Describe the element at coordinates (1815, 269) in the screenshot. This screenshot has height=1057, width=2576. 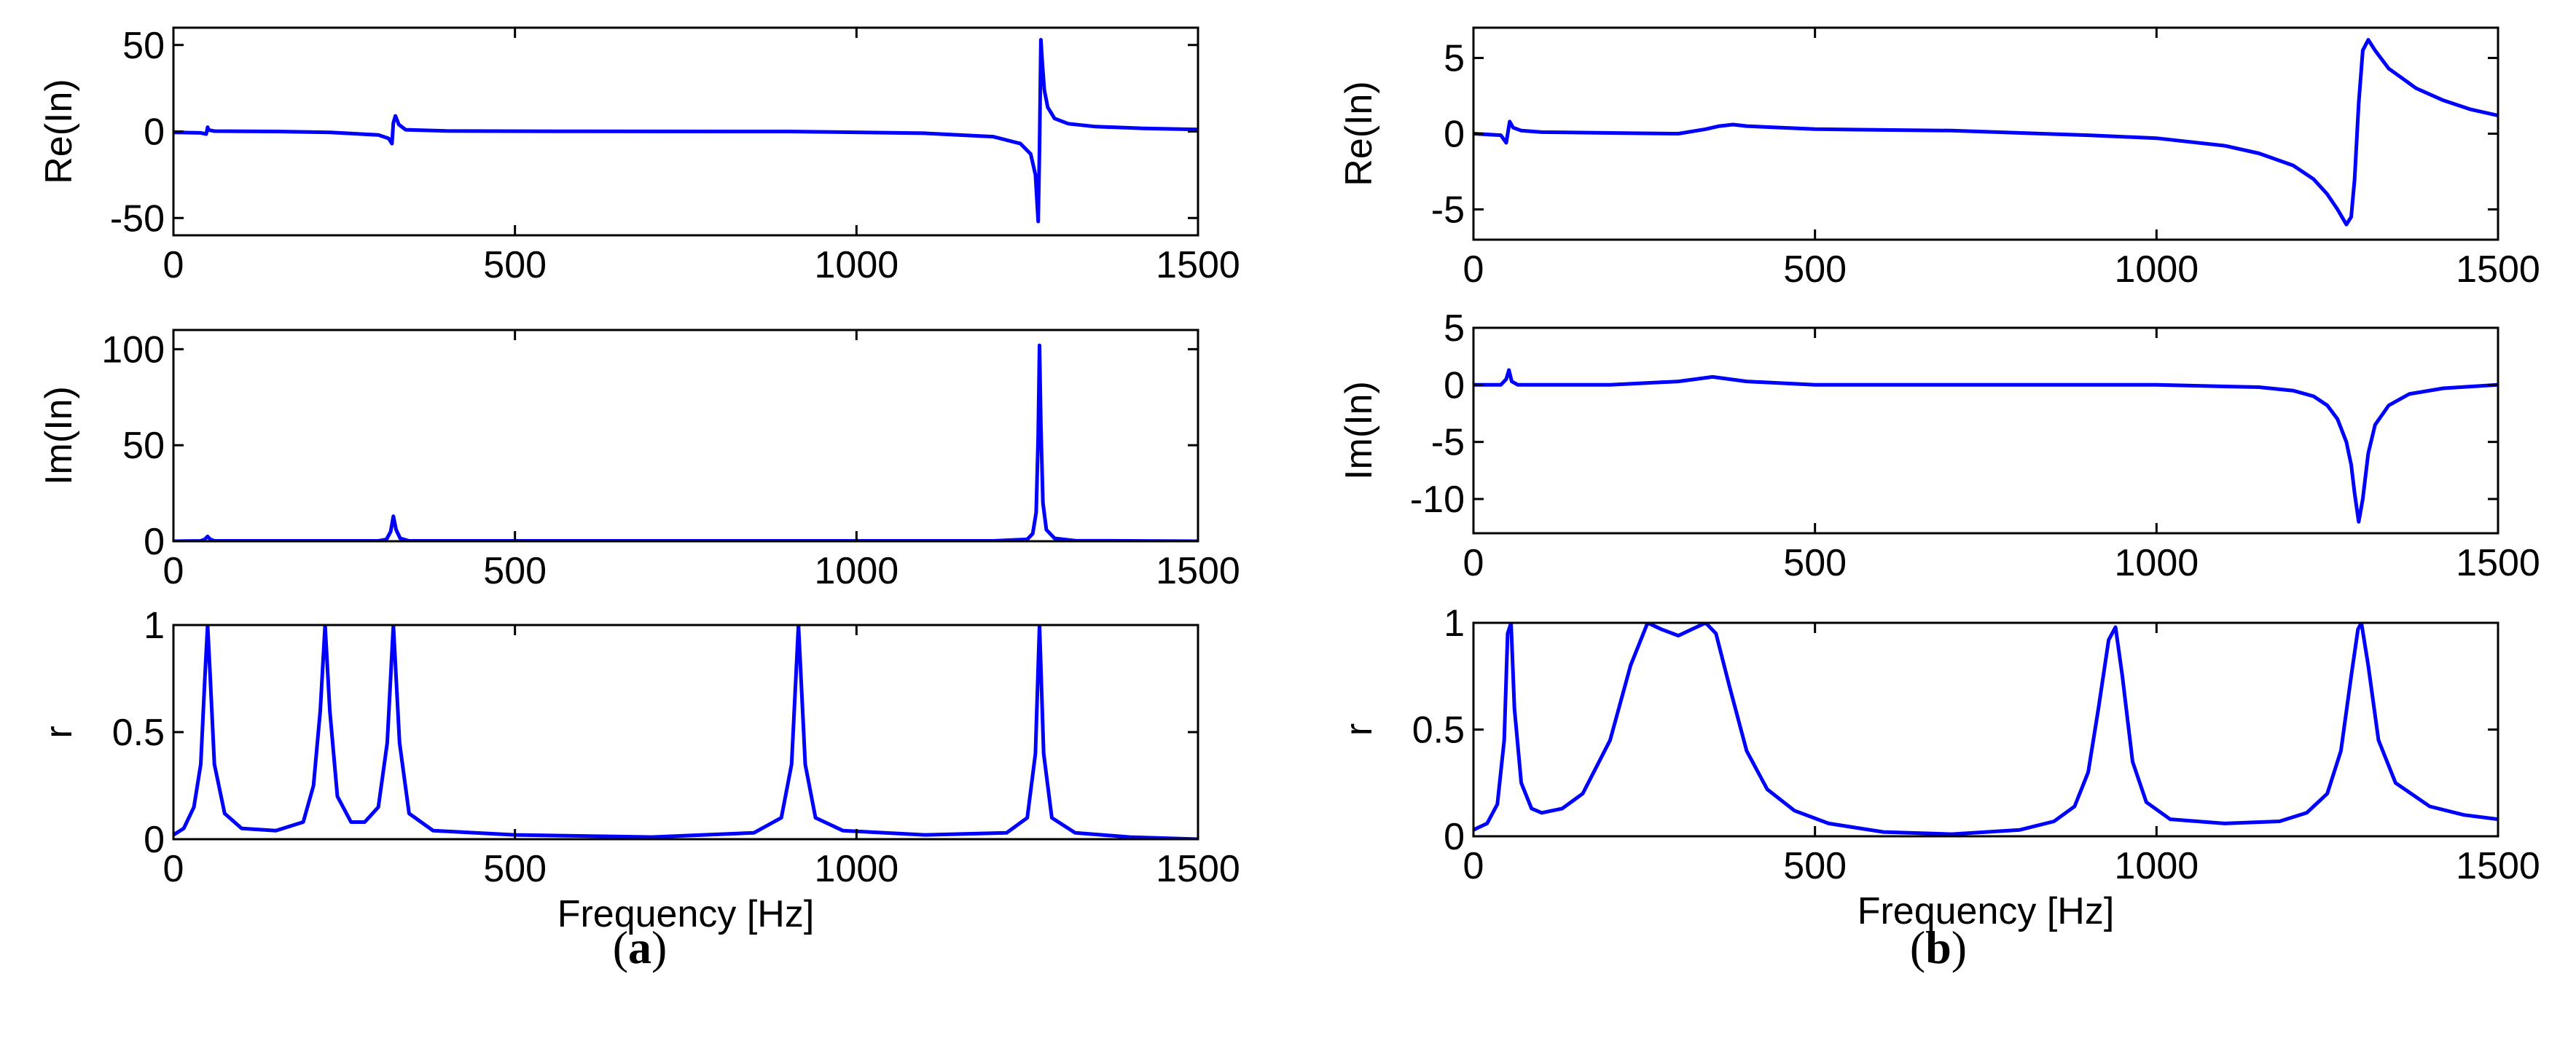
I see `panel-b-re-xtick-label: 500` at that location.